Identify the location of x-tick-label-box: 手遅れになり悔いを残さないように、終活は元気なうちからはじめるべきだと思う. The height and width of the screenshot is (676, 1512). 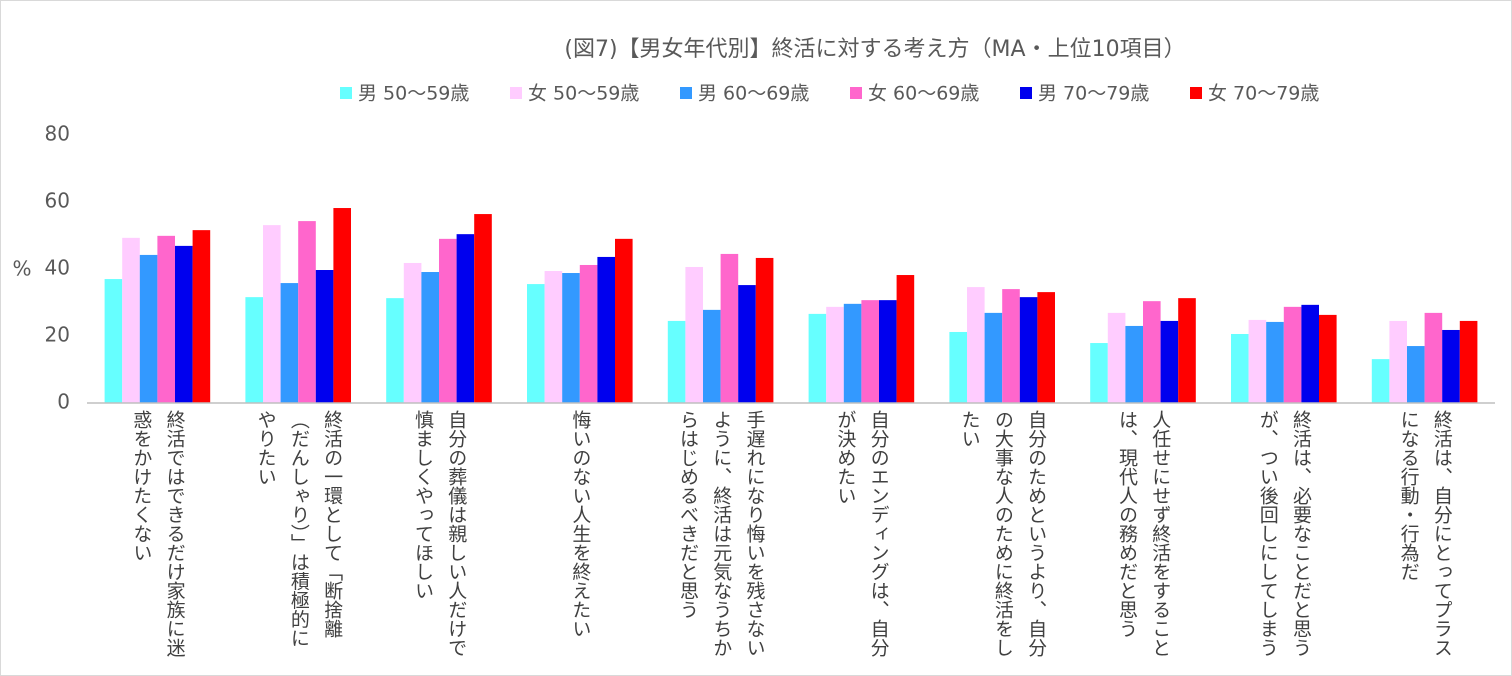
(720, 539).